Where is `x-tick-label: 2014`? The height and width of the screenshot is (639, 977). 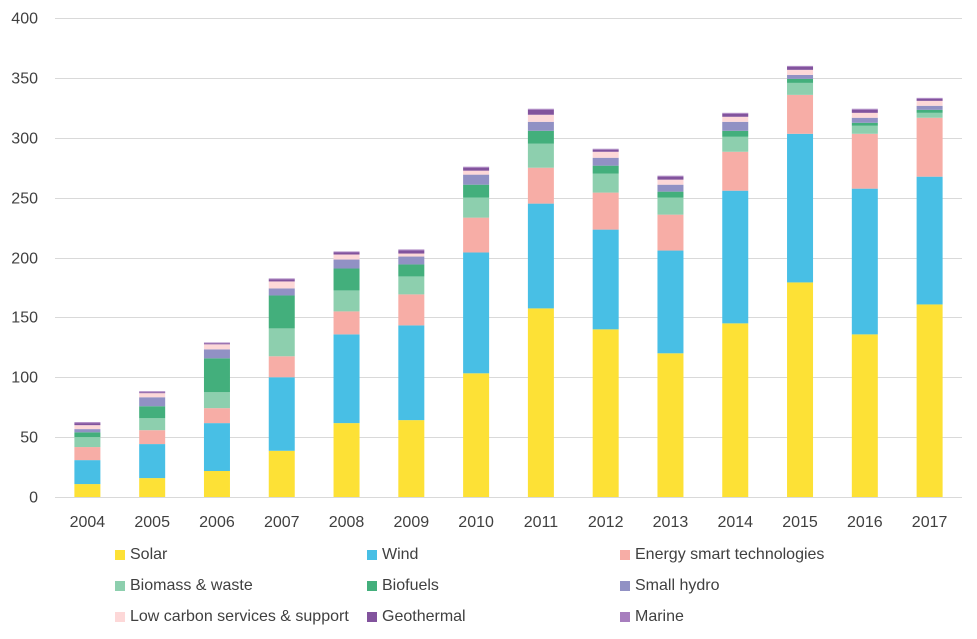 x-tick-label: 2014 is located at coordinates (735, 522).